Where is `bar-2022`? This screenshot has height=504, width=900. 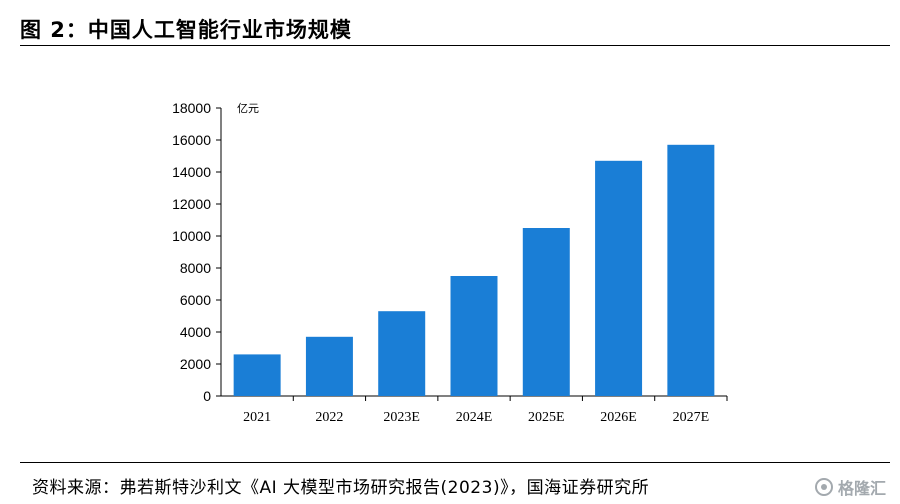 bar-2022 is located at coordinates (329, 366).